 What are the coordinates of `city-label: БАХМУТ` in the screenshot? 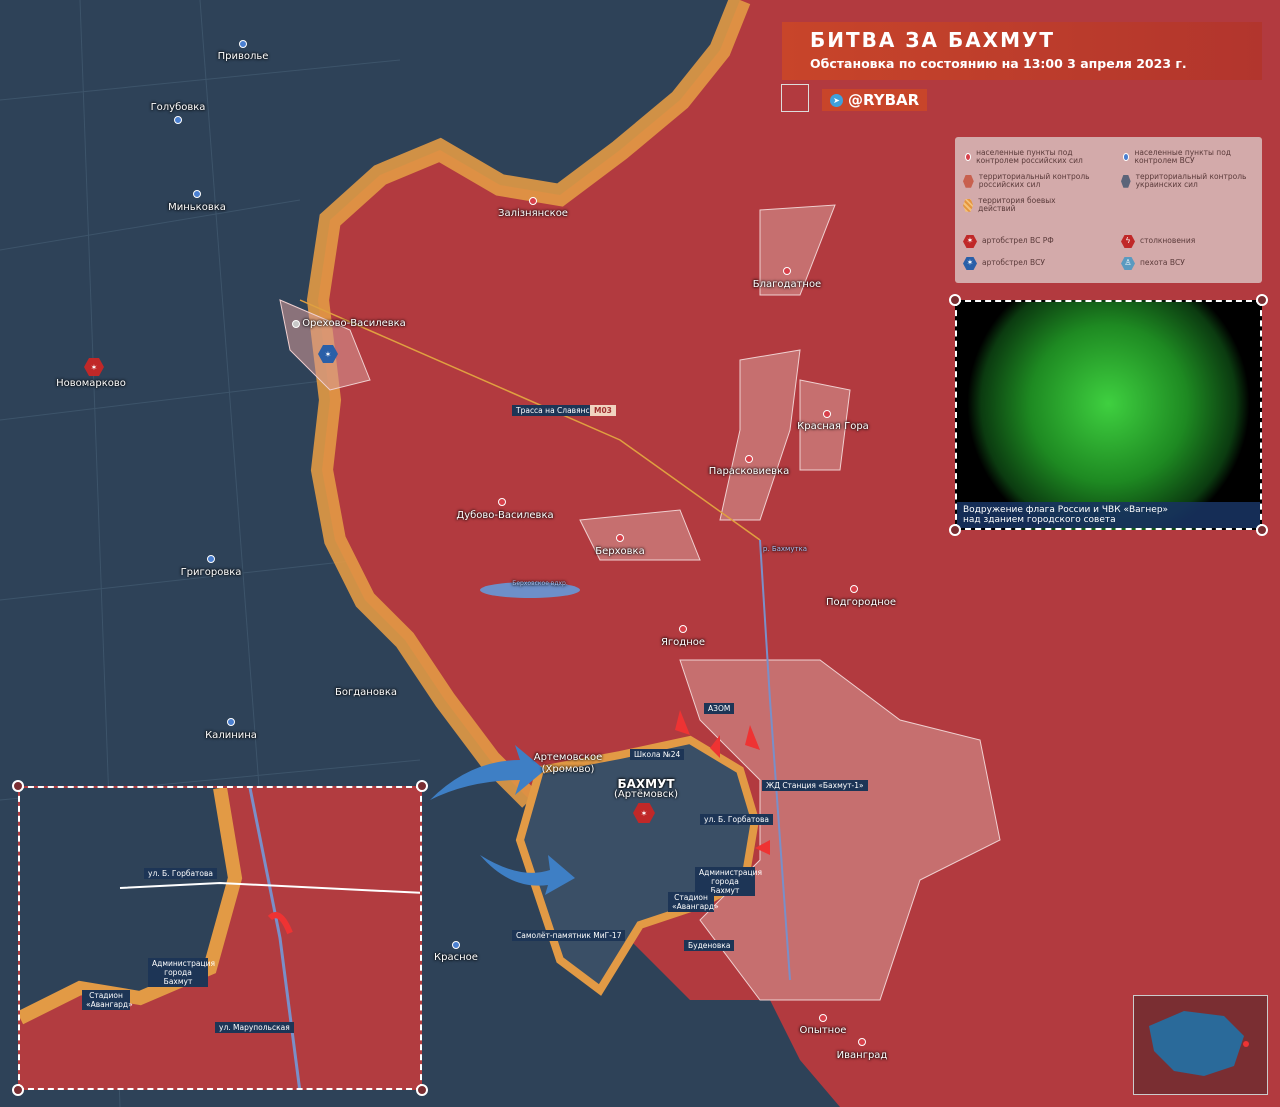 It's located at (646, 784).